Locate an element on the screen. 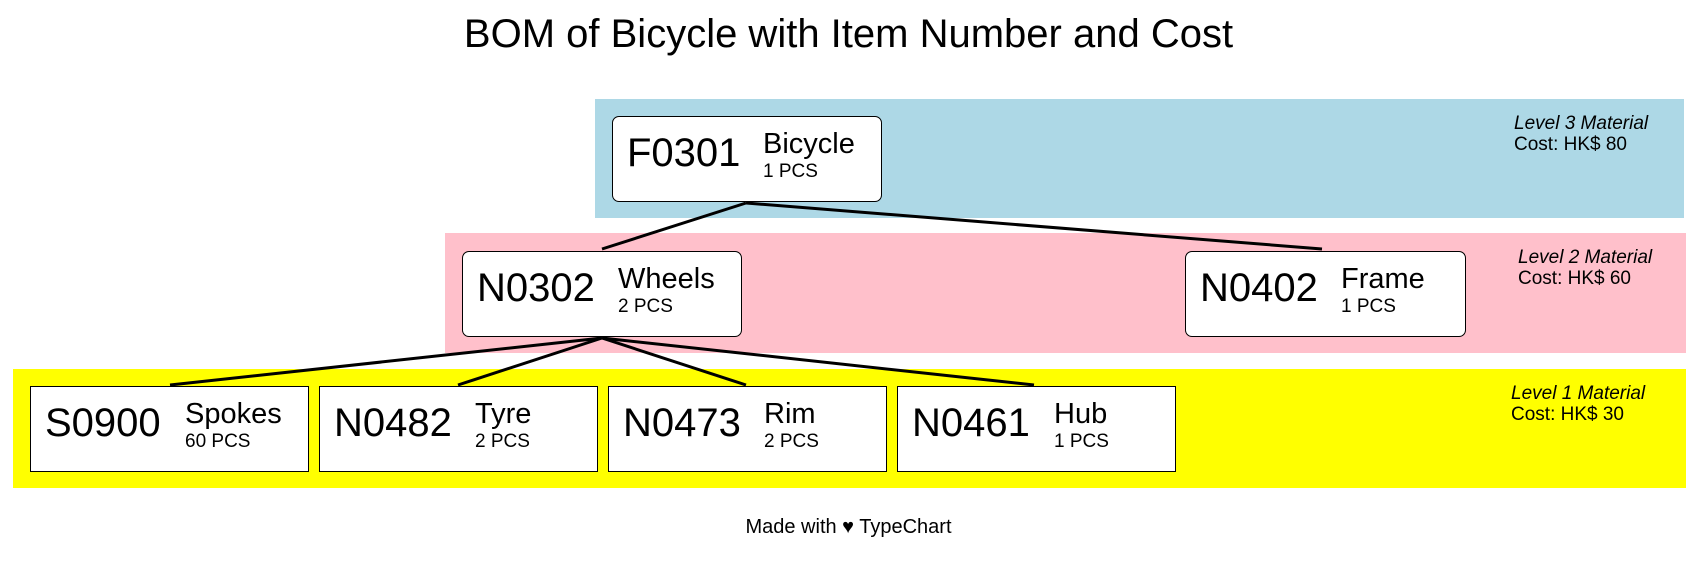  link-bicycle-frame is located at coordinates (1034, 226).